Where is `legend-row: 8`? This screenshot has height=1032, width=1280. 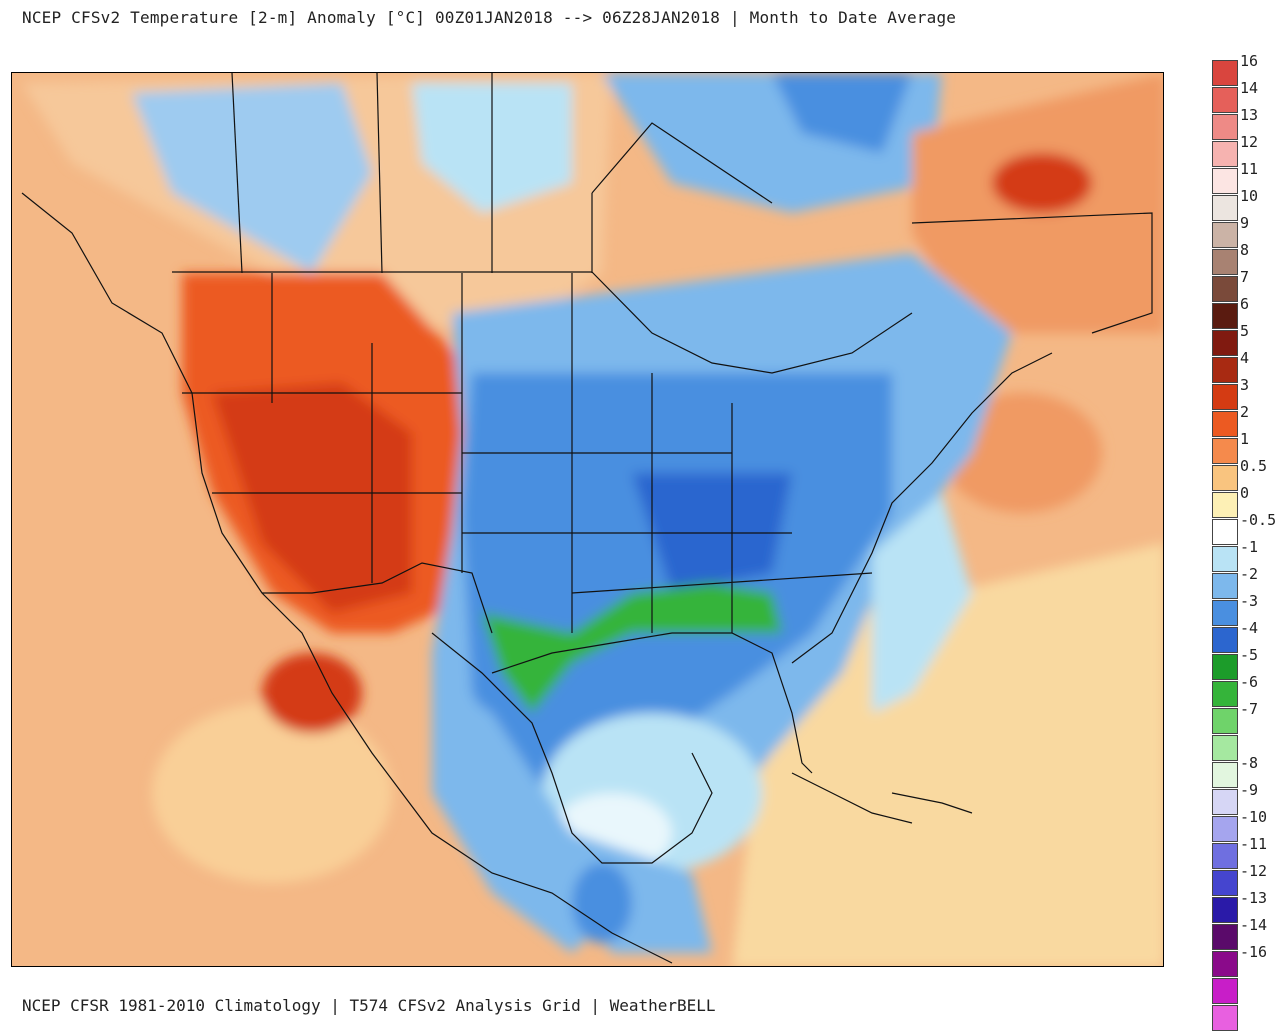 legend-row: 8 is located at coordinates (1245, 259).